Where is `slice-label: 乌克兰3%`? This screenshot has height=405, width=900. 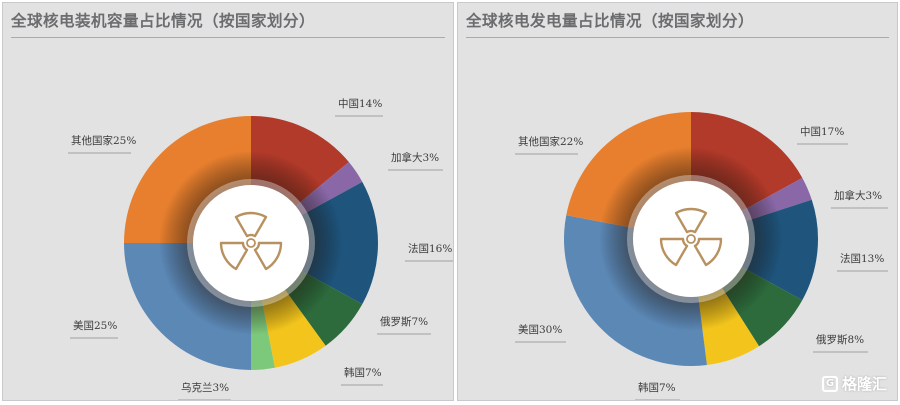
slice-label: 乌克兰3% is located at coordinates (205, 387).